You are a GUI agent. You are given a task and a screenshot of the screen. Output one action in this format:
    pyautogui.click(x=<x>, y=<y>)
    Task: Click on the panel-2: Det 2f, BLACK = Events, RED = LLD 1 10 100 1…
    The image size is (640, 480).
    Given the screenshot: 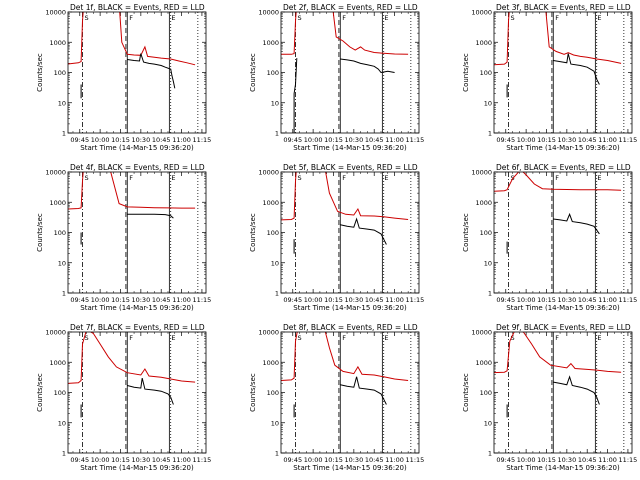 What is the action you would take?
    pyautogui.click(x=336, y=77)
    